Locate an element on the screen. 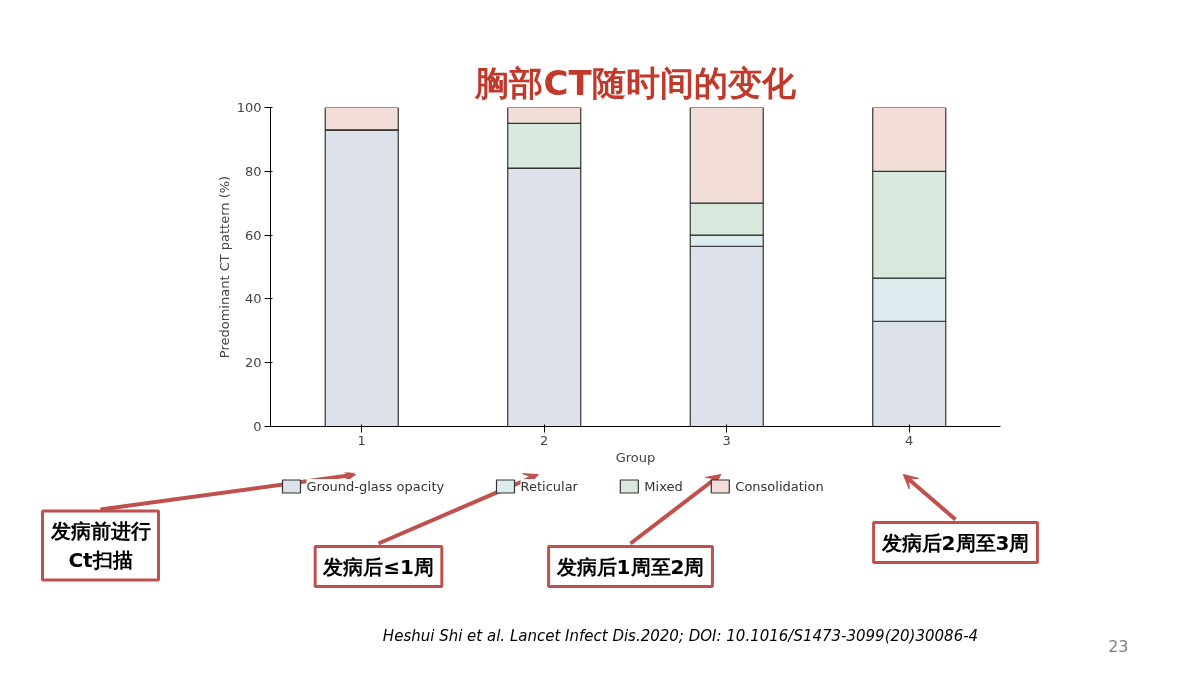  legend-label: Consolidation is located at coordinates (779, 486).